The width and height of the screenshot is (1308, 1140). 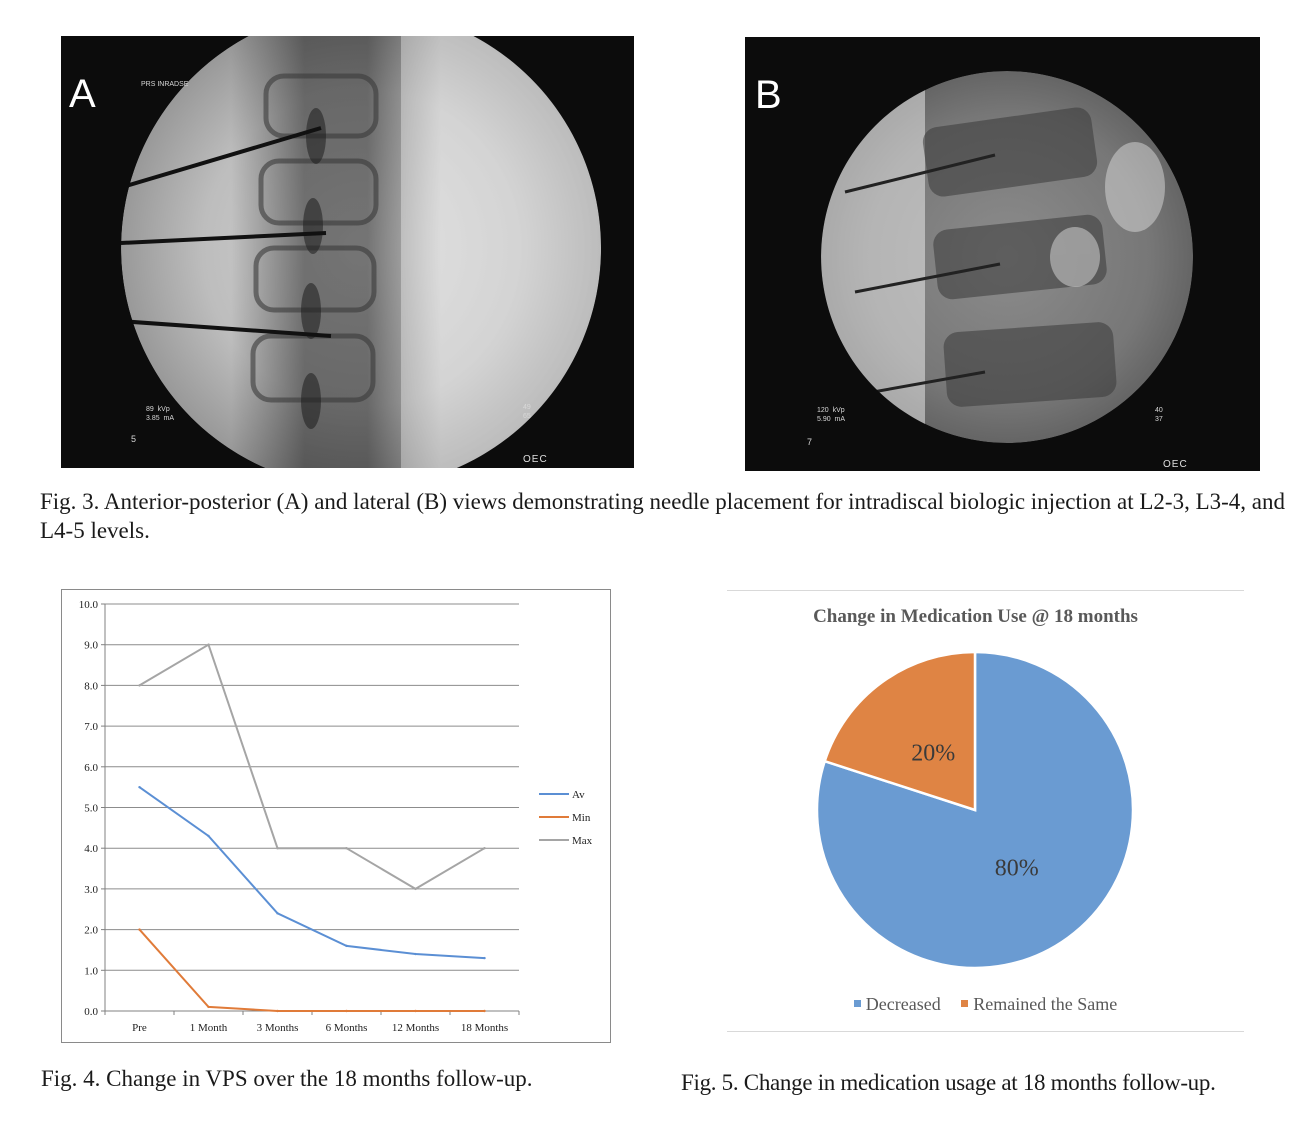 What do you see at coordinates (278, 1028) in the screenshot?
I see `x-tick-label: 3 Months` at bounding box center [278, 1028].